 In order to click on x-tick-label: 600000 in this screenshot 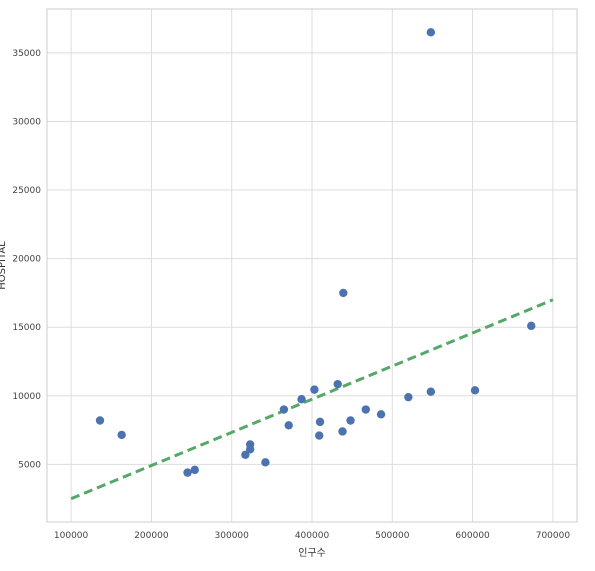, I will do `click(472, 536)`.